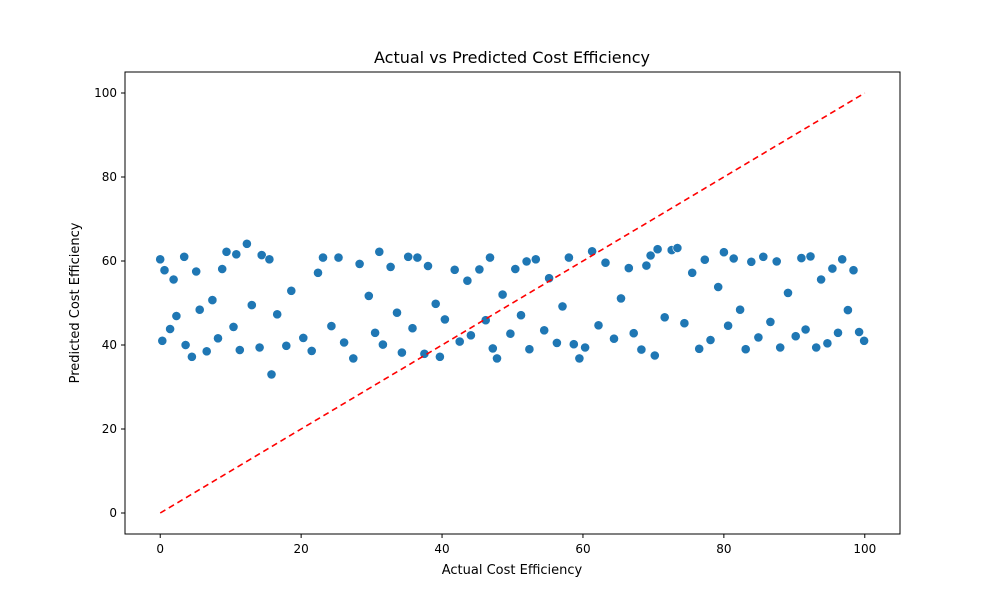  Describe the element at coordinates (516, 545) in the screenshot. I see `x-axis: 0 20 40 60 80 100` at that location.